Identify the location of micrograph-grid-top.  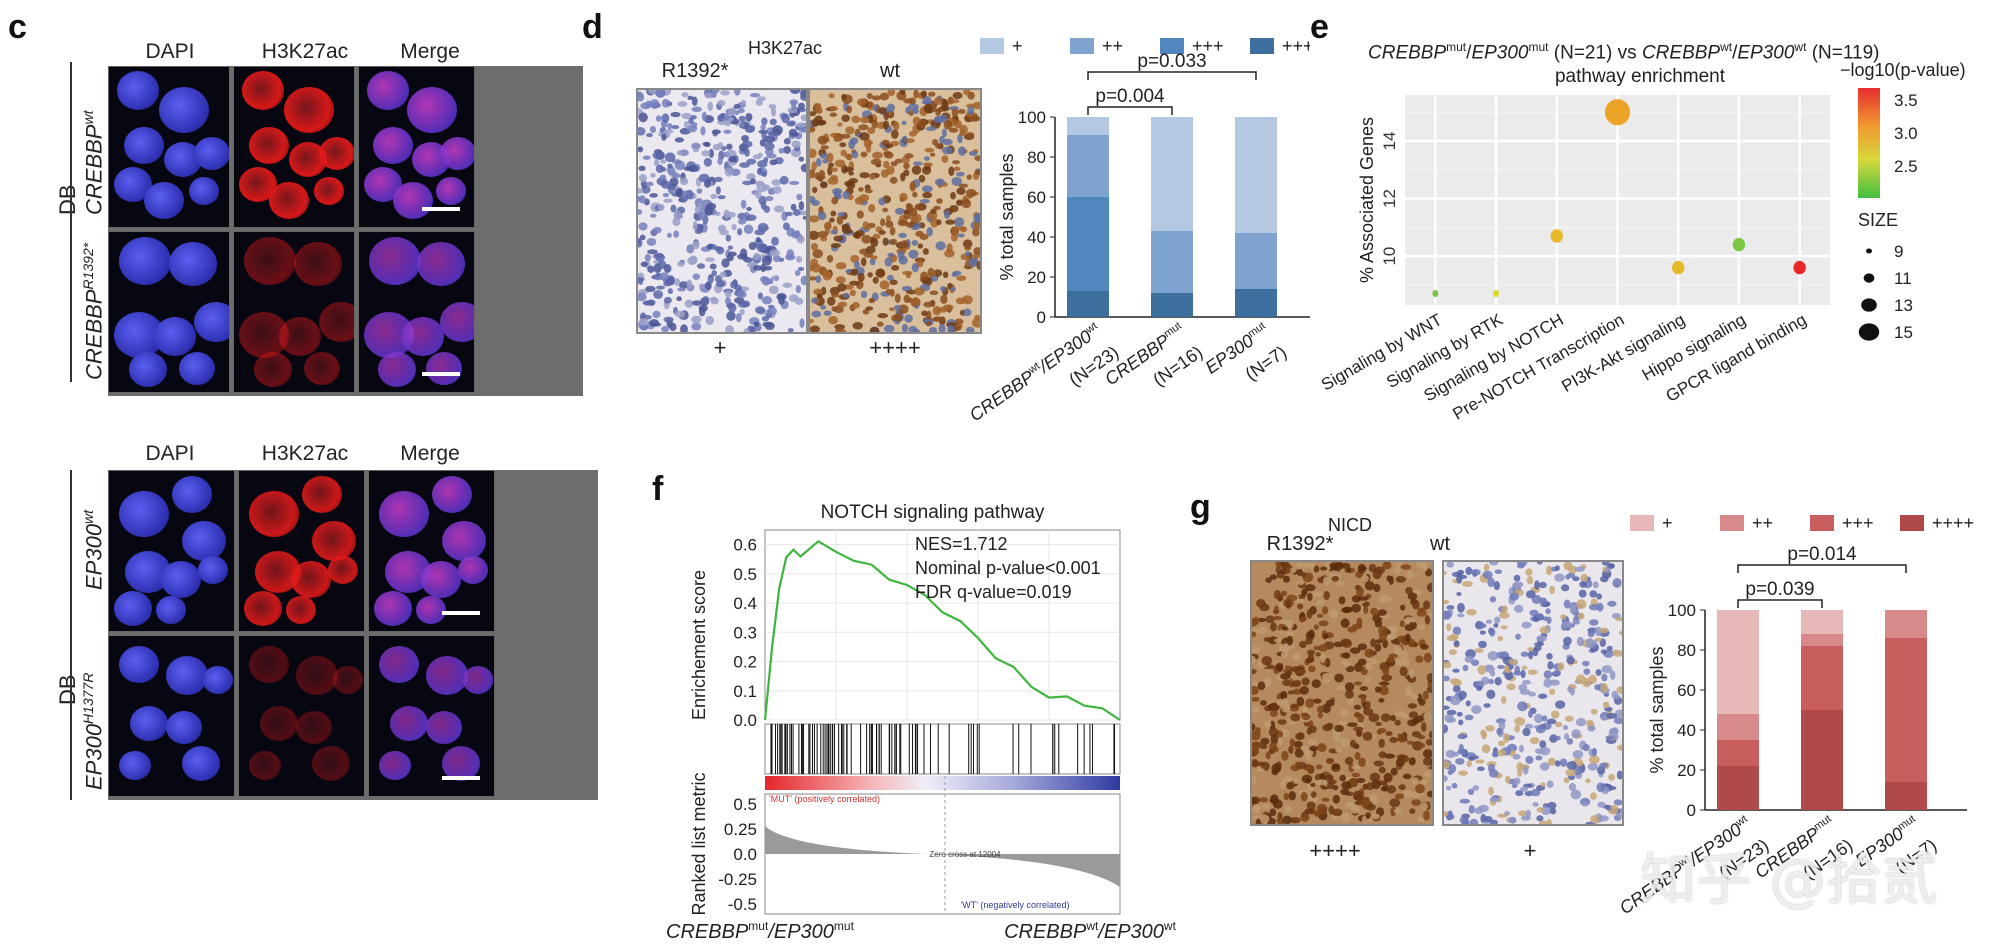
(345, 231).